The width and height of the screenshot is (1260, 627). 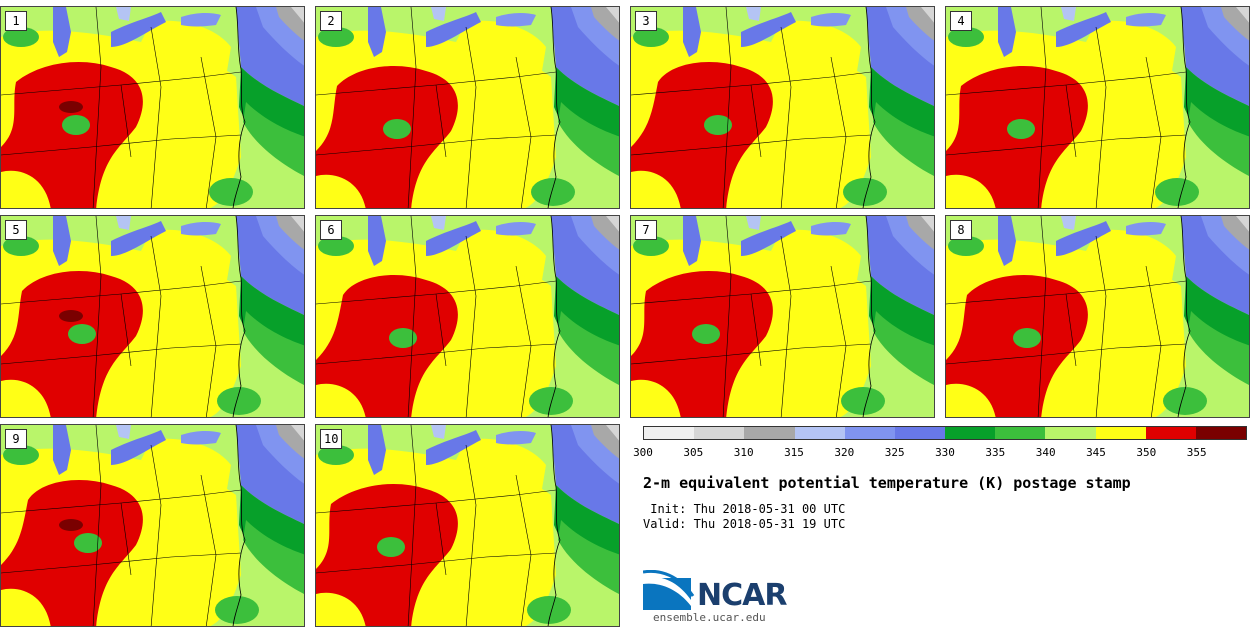 What do you see at coordinates (961, 230) in the screenshot?
I see `panel-label-8: 8` at bounding box center [961, 230].